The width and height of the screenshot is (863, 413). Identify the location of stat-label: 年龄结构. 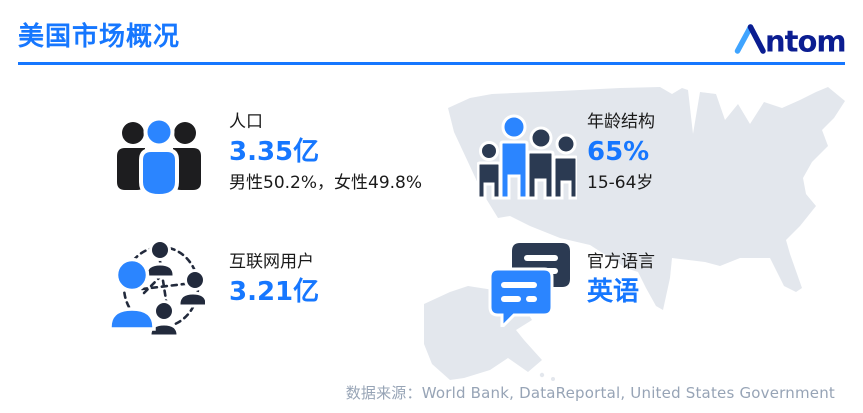
(621, 122).